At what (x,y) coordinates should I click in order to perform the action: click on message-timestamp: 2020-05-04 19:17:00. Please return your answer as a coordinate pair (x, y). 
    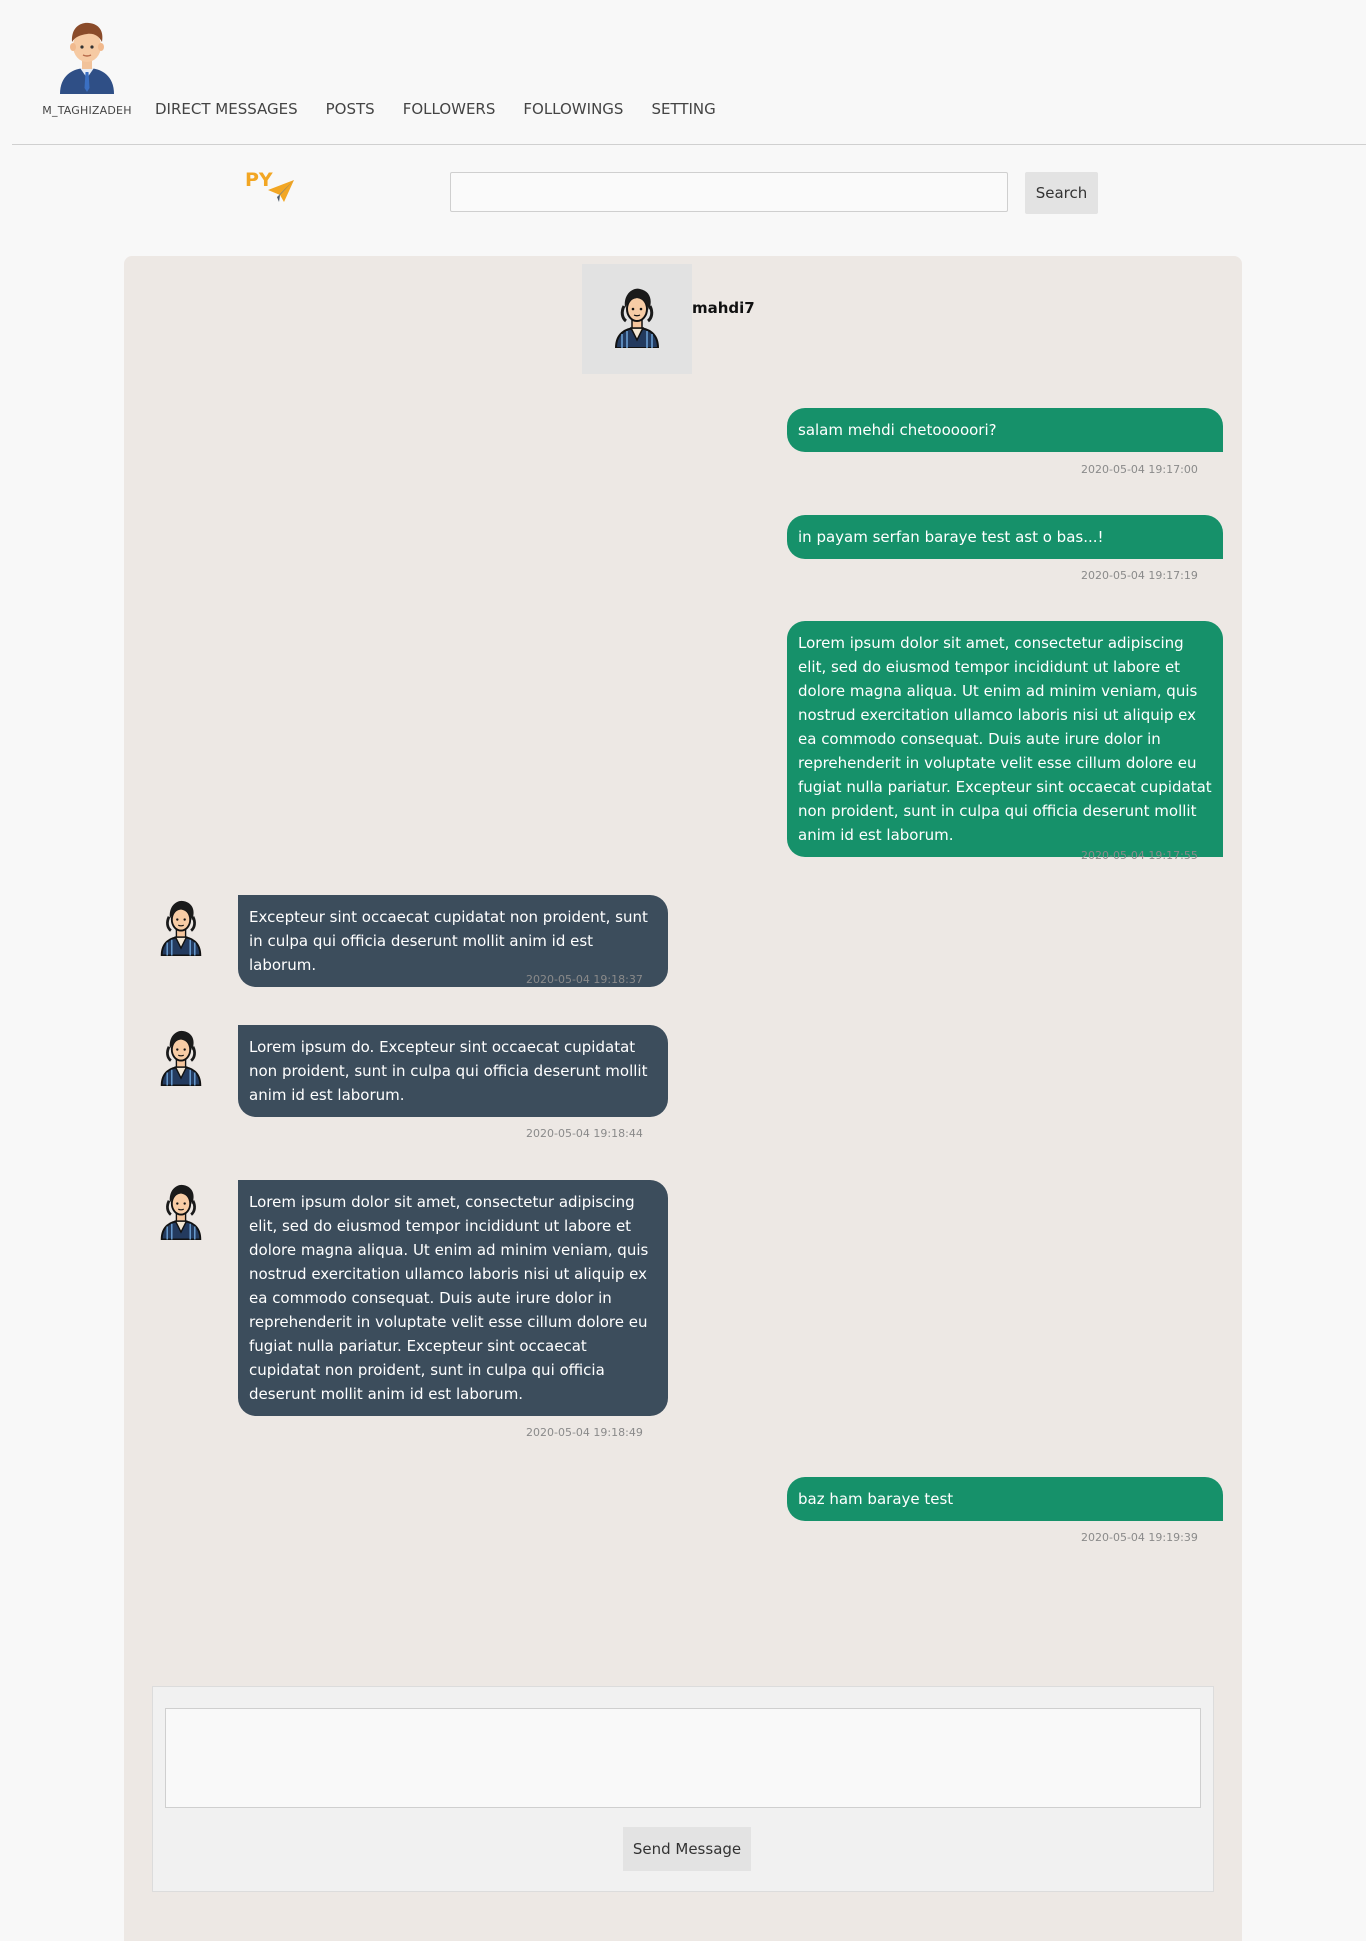
    Looking at the image, I should click on (1139, 469).